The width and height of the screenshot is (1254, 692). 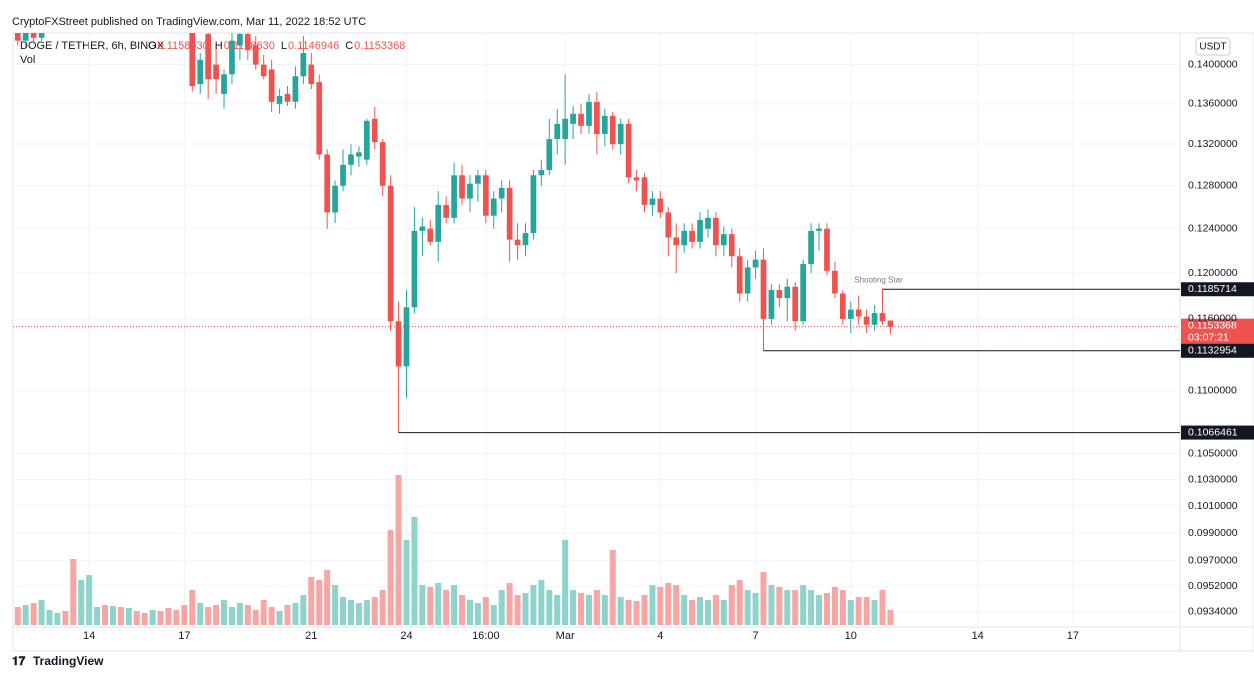 I want to click on y-tick-label: 0.1360000, so click(x=1213, y=104).